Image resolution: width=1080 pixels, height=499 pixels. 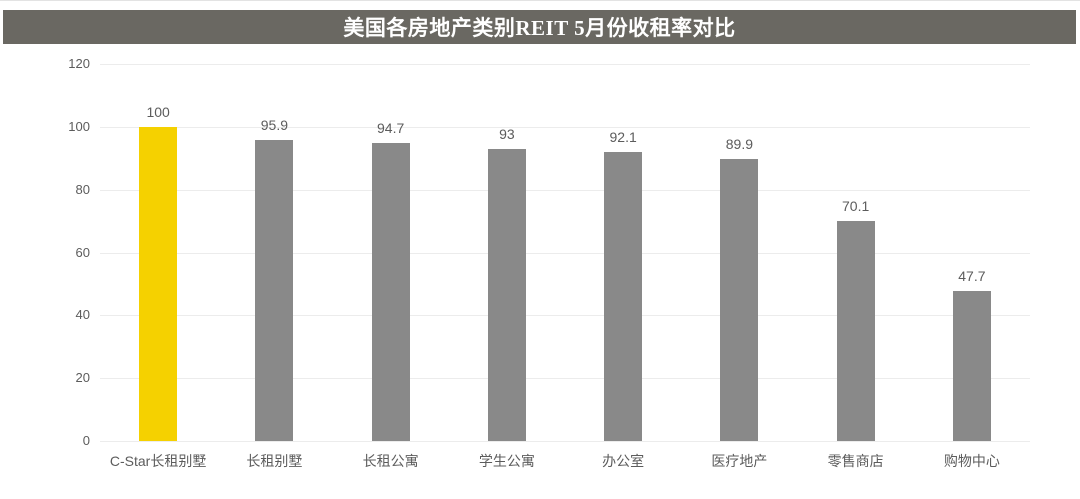 I want to click on x-axis-category-label: C-Star长租别墅, so click(x=158, y=461).